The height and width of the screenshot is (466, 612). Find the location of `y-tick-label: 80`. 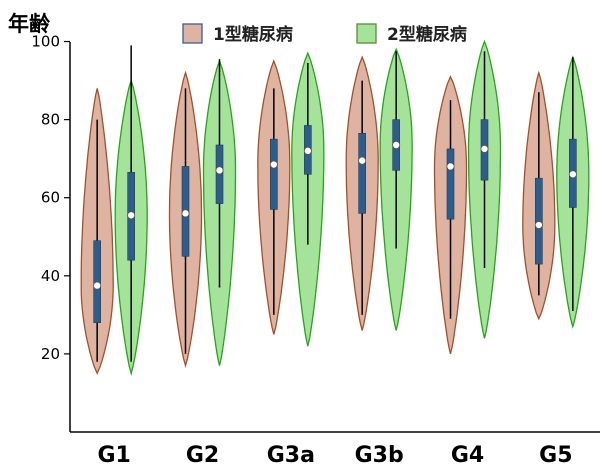

y-tick-label: 80 is located at coordinates (50, 120).